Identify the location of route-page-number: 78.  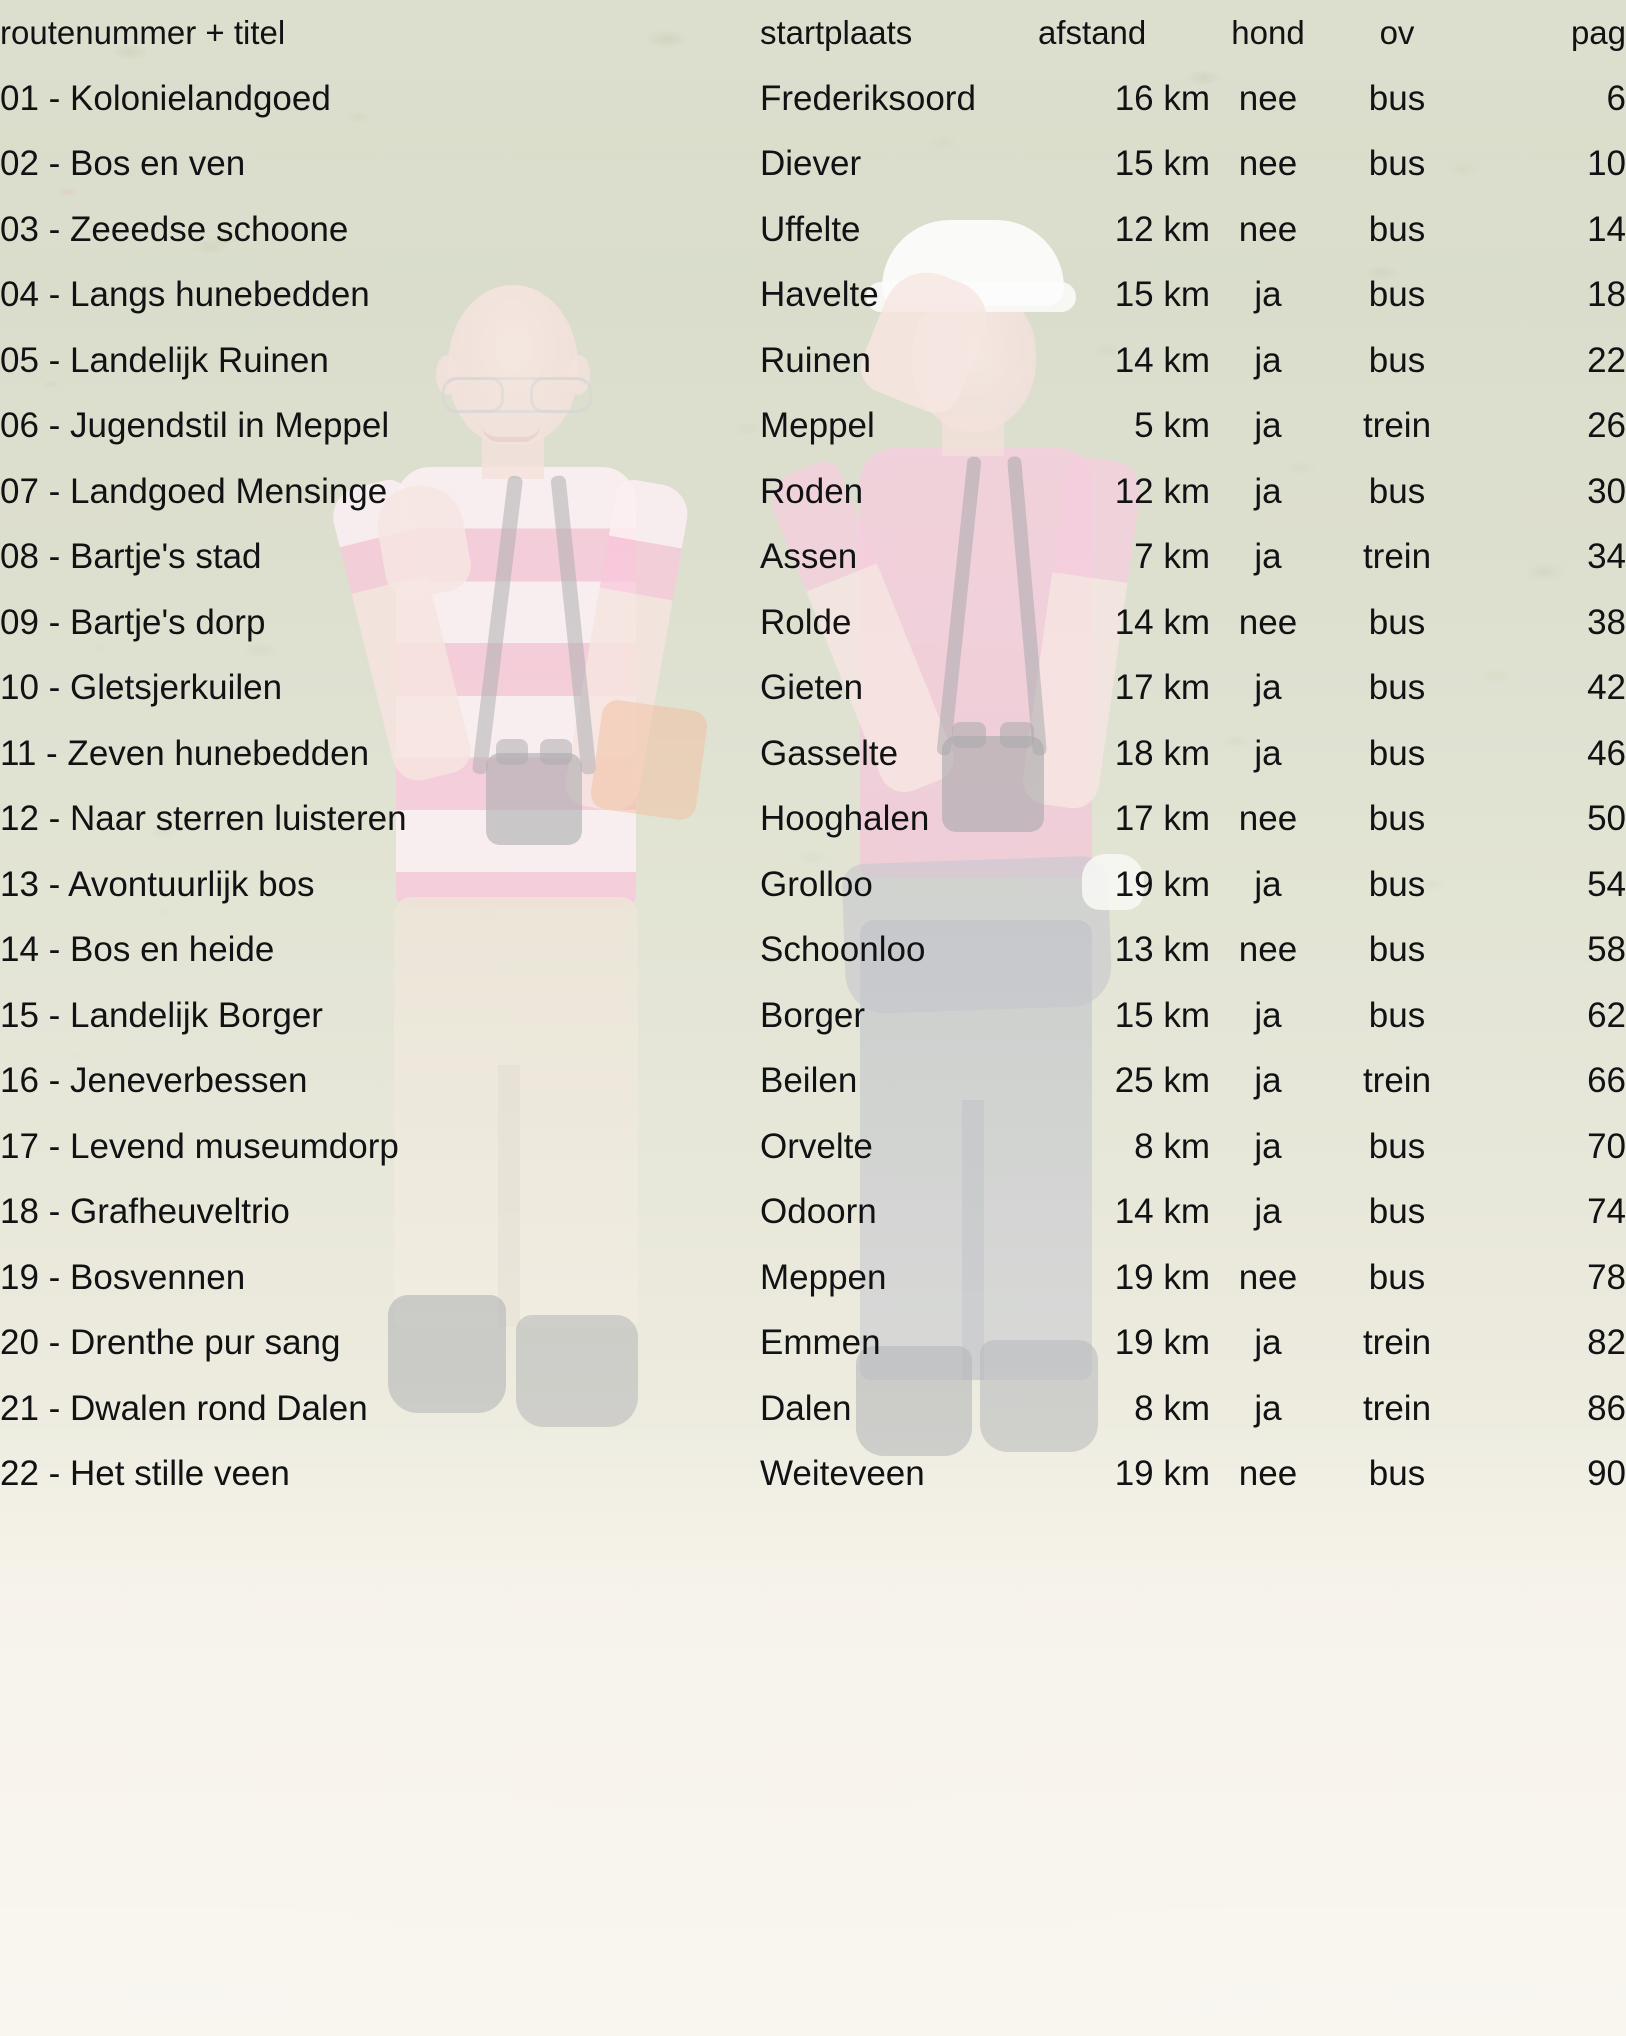
(1606, 1277).